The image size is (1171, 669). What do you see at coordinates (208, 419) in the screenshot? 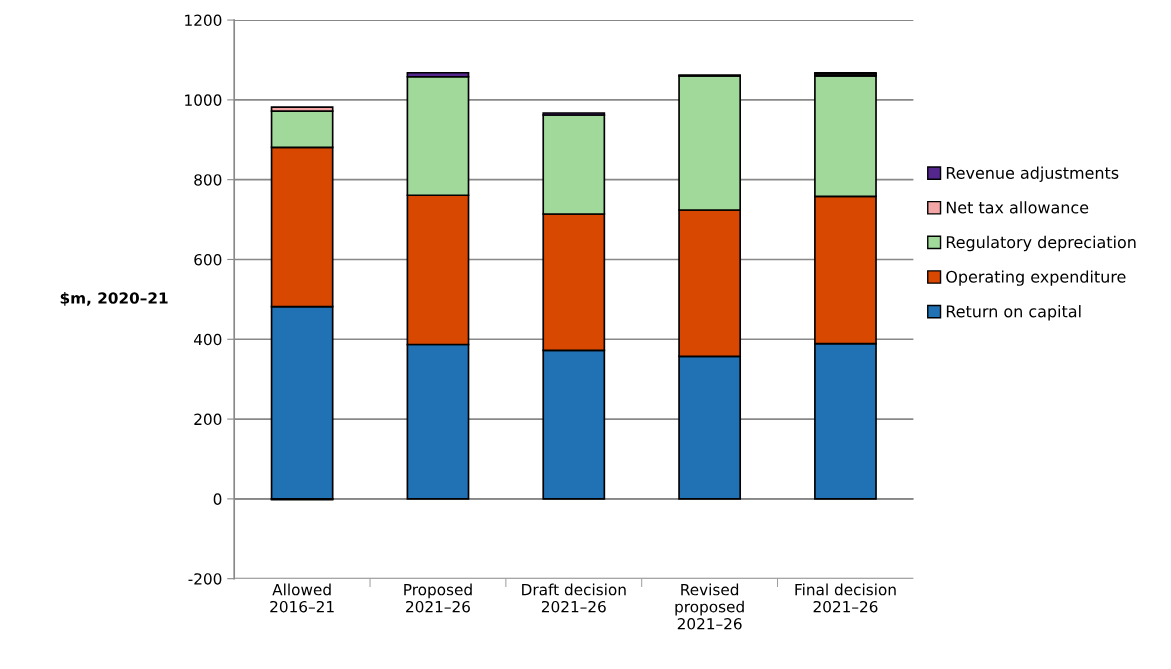
I see `y-tick-label: 200` at bounding box center [208, 419].